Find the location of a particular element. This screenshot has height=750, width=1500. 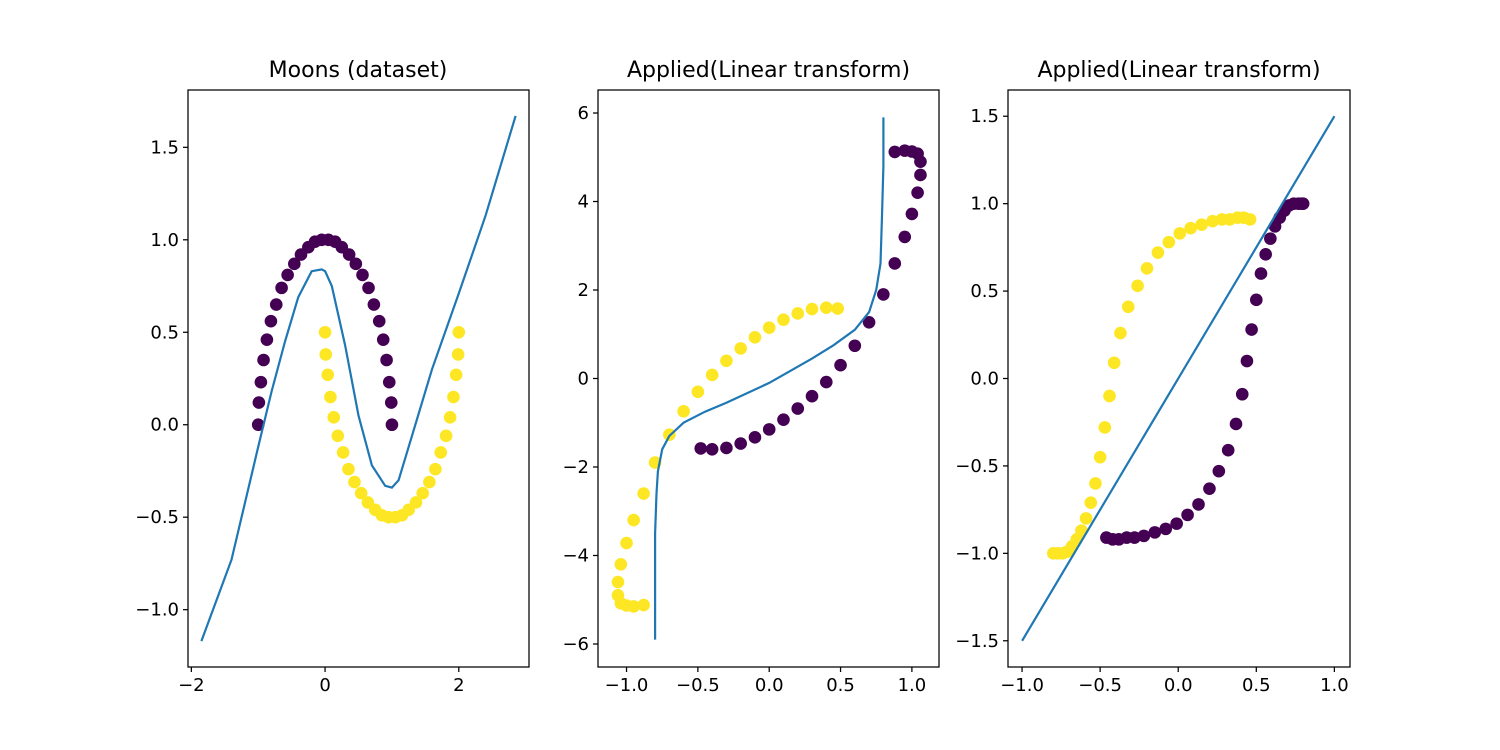

x-tick-label: −0.5 is located at coordinates (1100, 685).